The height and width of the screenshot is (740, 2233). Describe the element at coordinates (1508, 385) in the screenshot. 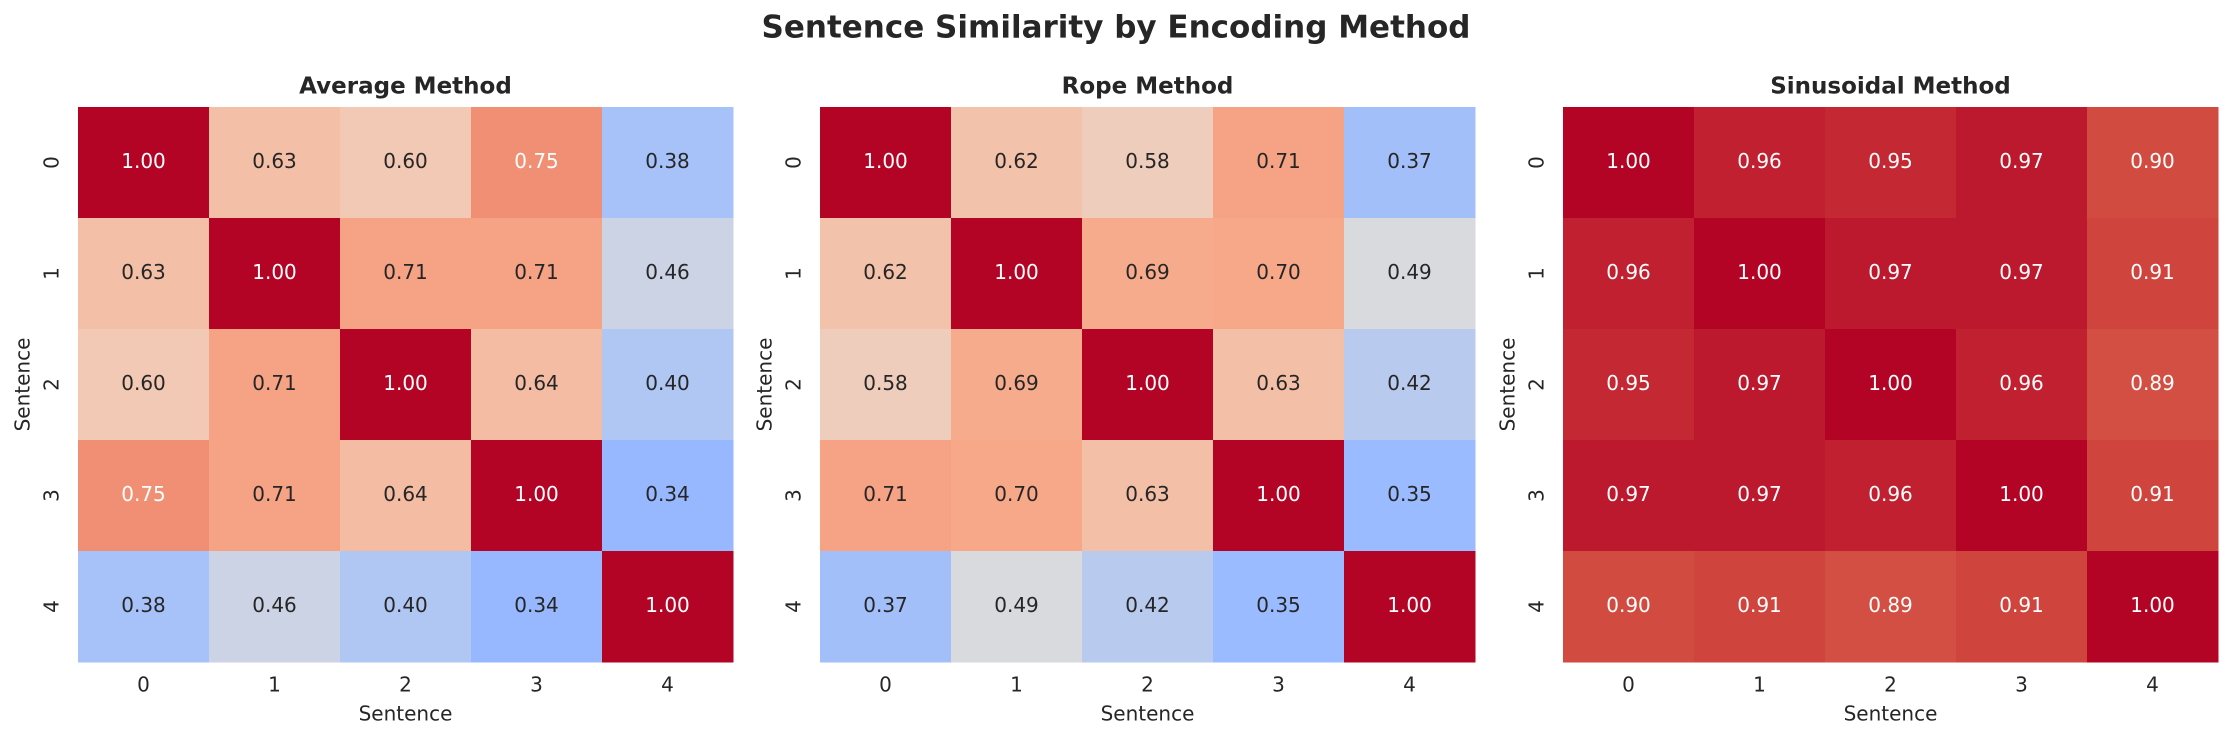

I see `y-axis-label: Sentence` at that location.